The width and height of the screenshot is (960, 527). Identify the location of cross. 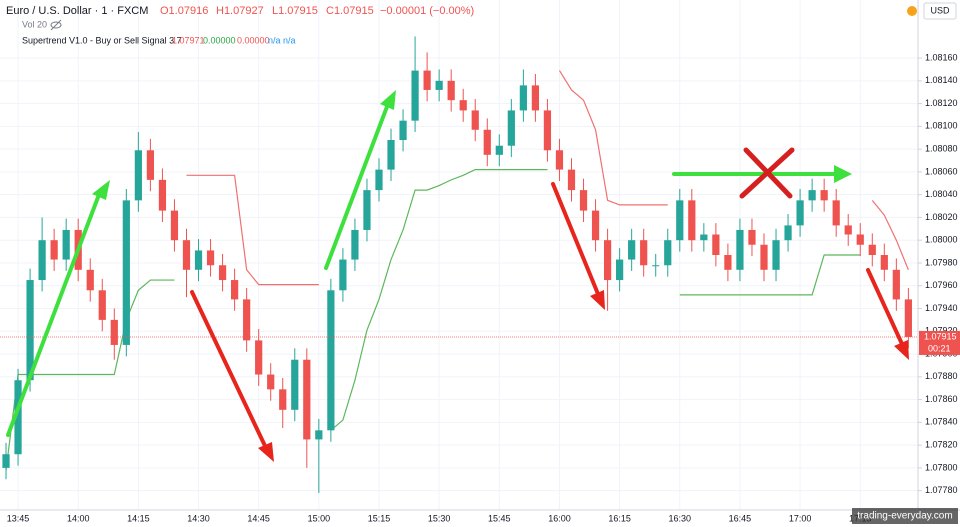
(767, 173).